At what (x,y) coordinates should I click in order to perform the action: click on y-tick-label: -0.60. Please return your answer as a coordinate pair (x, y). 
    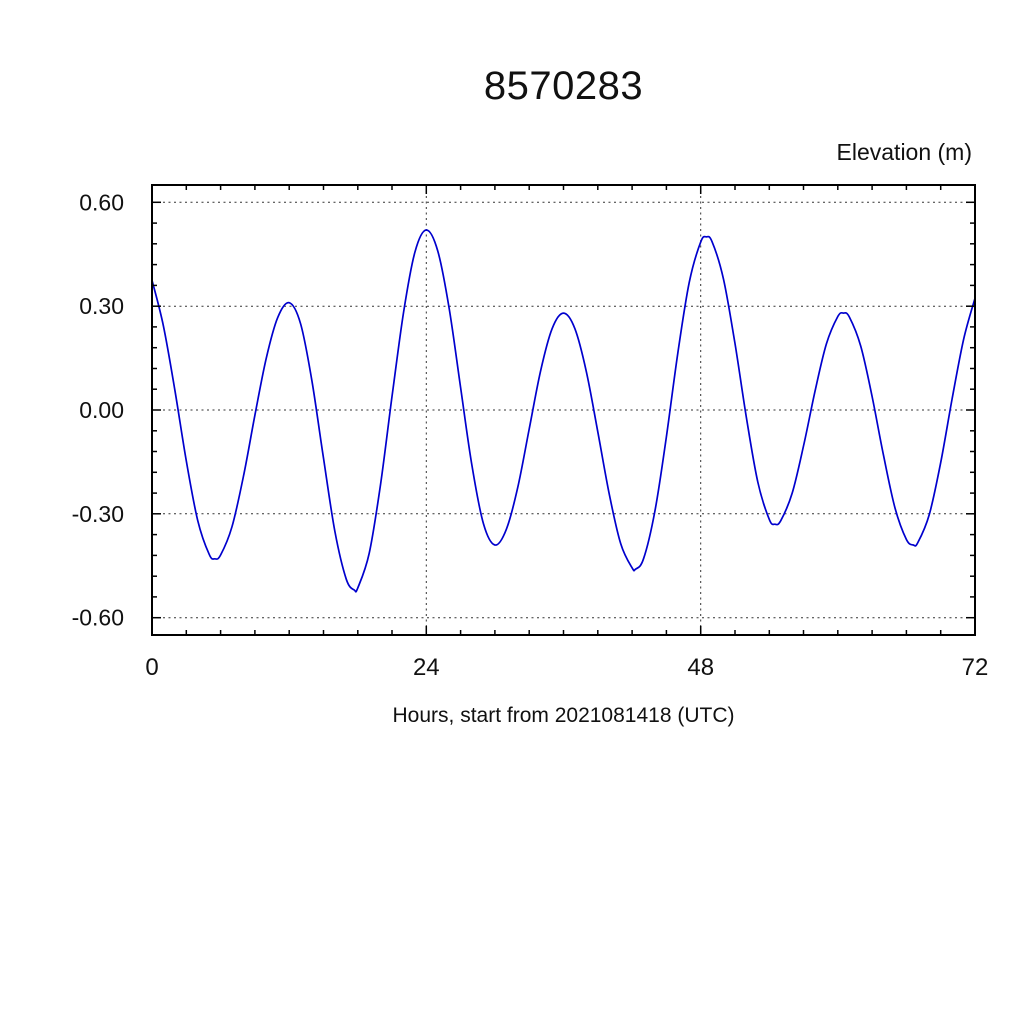
    Looking at the image, I should click on (98, 618).